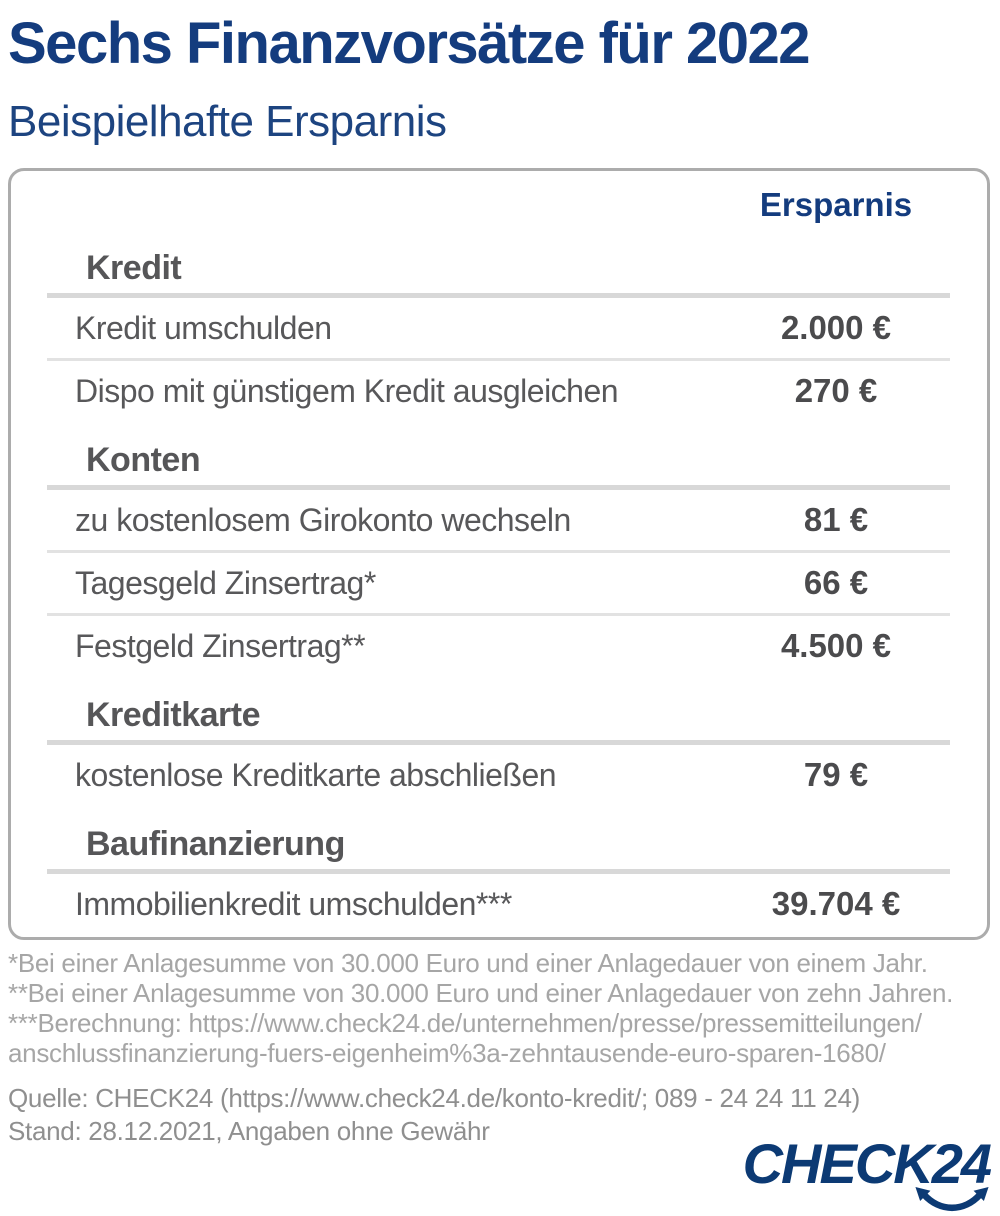 This screenshot has height=1216, width=1000. I want to click on row-label: kostenlose Kreditkarte abschließen, so click(316, 774).